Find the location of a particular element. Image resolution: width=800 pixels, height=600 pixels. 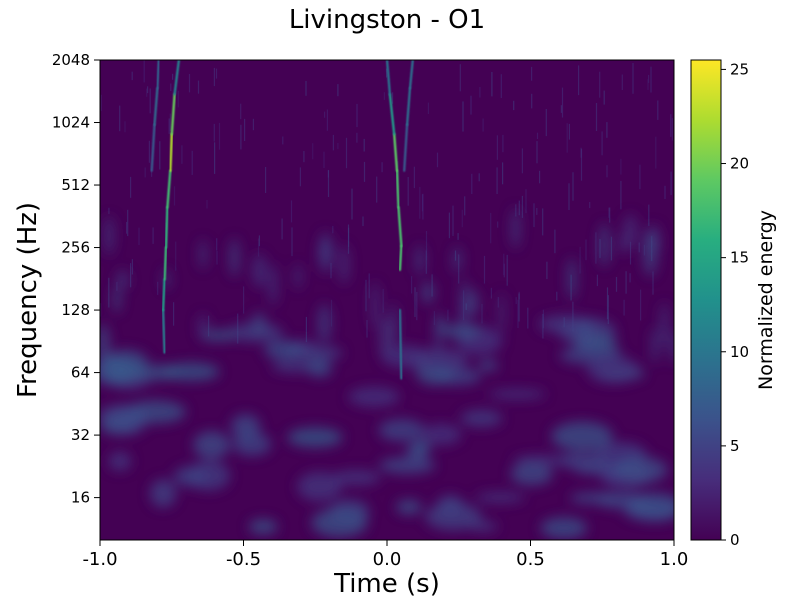

colorbar-gradient is located at coordinates (706, 300).